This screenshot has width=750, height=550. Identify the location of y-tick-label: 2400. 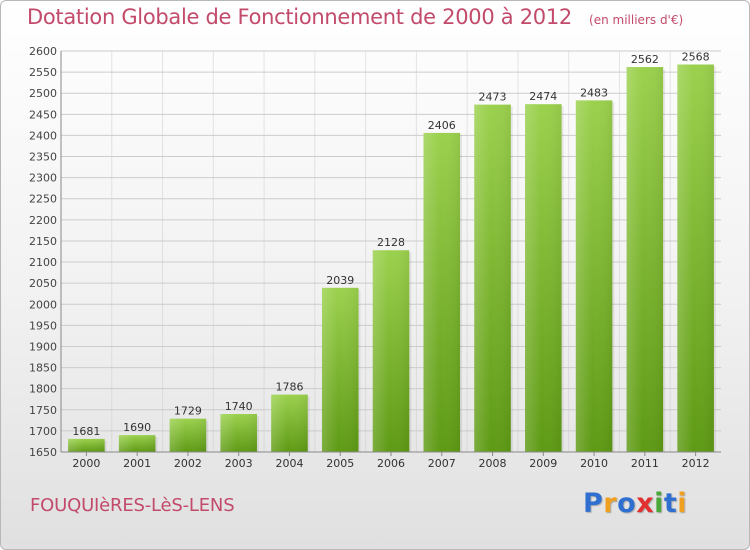
(43, 135).